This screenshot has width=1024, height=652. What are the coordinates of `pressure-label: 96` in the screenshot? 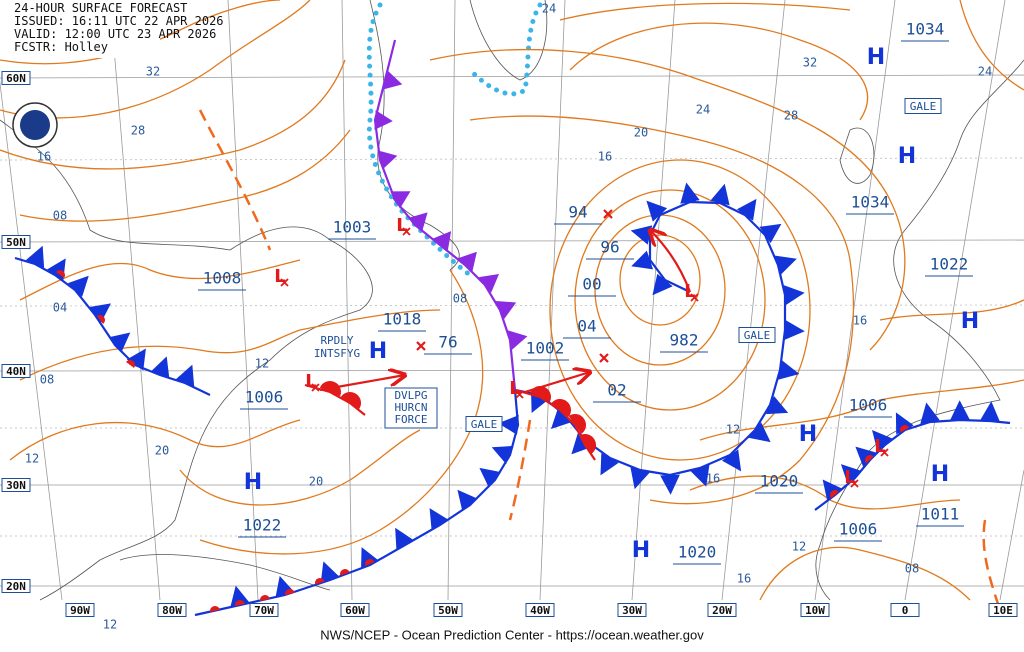 It's located at (609, 247).